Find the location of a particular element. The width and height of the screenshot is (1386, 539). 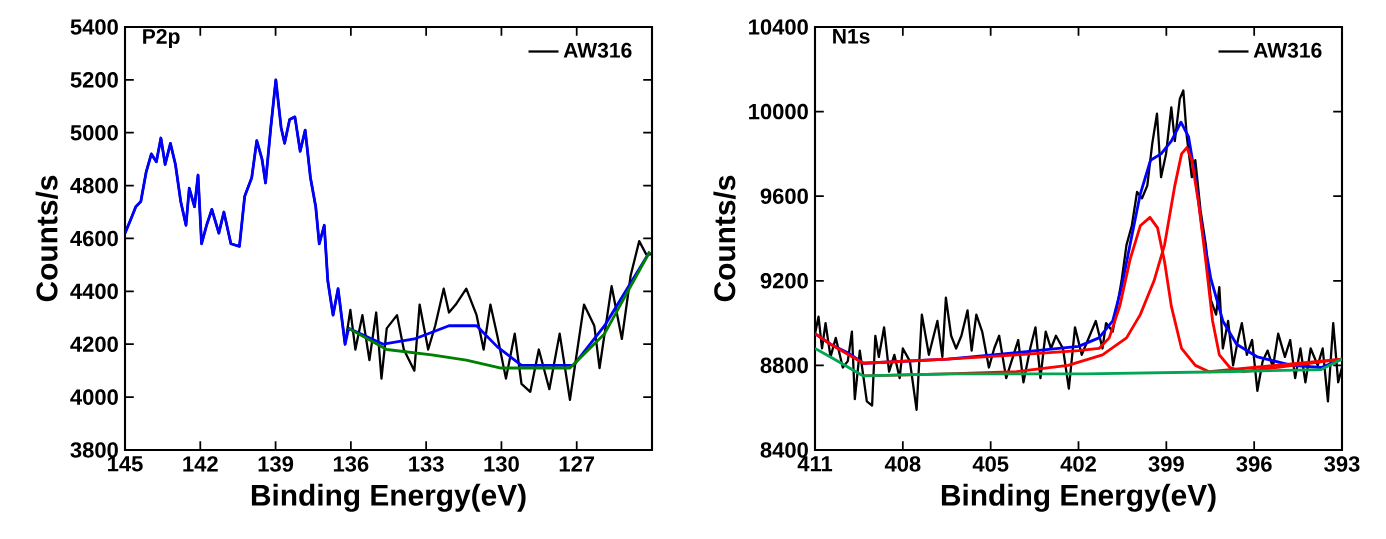

y-tick-label: 10000 is located at coordinates (778, 111).